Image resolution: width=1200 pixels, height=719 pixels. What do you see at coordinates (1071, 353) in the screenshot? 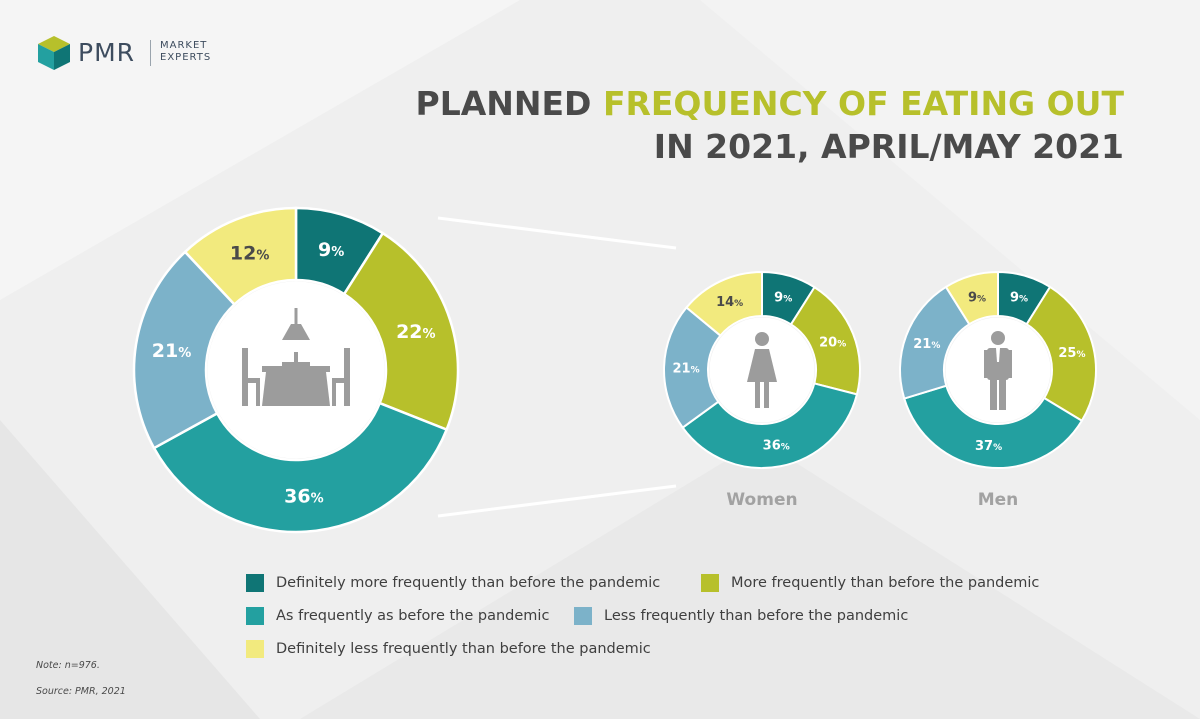
I see `slice-label: 25%` at bounding box center [1071, 353].